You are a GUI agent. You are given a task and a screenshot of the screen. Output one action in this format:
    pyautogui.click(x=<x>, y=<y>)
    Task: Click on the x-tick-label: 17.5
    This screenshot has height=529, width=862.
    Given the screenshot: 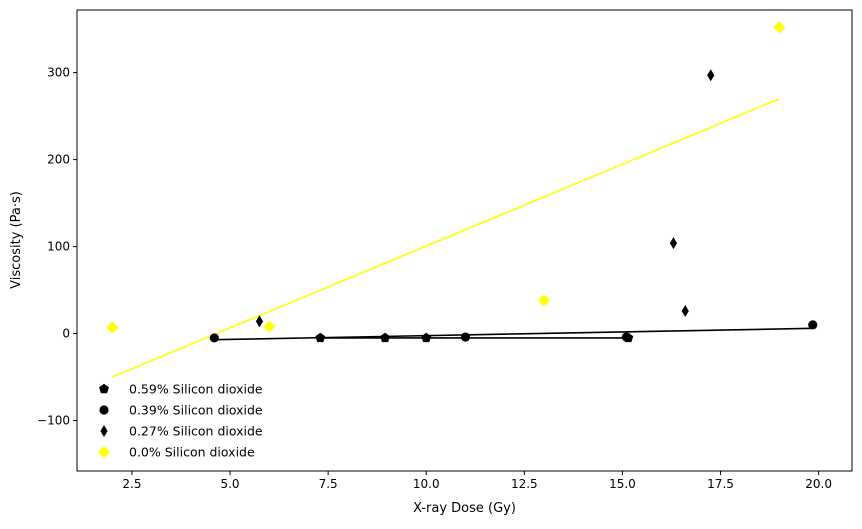 What is the action you would take?
    pyautogui.click(x=720, y=484)
    